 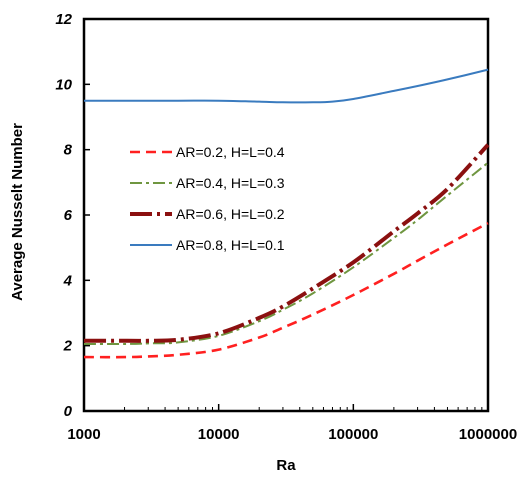 I want to click on y-tick-label: 8, so click(x=68, y=150).